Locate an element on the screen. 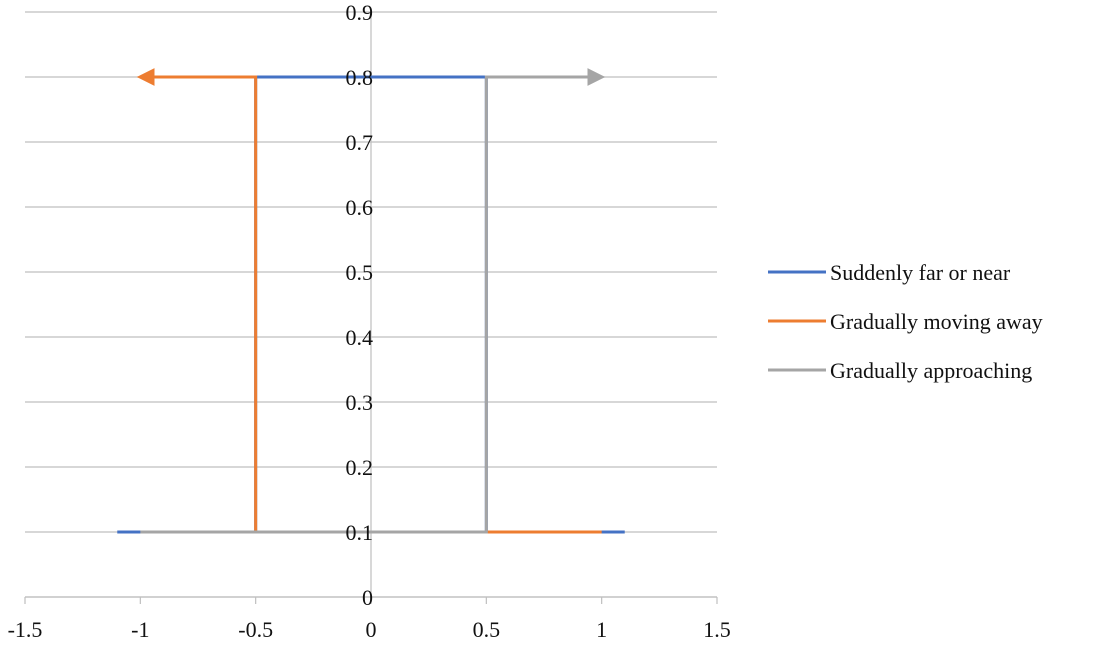 The width and height of the screenshot is (1105, 646). y-tick-label: 0 is located at coordinates (367, 597).